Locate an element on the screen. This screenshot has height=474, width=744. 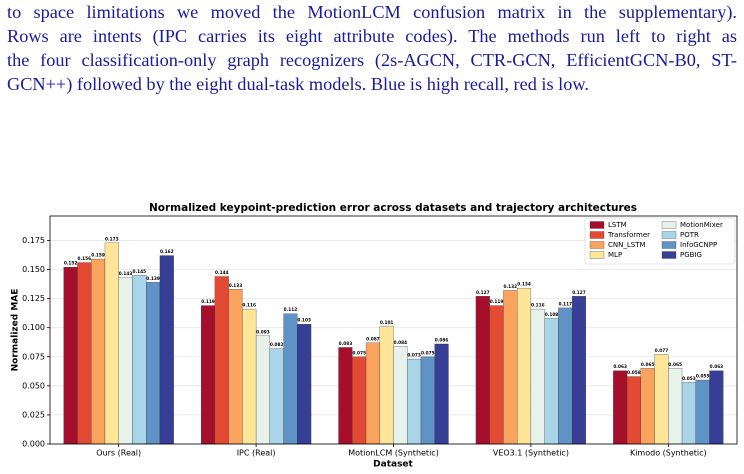
y-tick-label: 0.025 is located at coordinates (33, 414).